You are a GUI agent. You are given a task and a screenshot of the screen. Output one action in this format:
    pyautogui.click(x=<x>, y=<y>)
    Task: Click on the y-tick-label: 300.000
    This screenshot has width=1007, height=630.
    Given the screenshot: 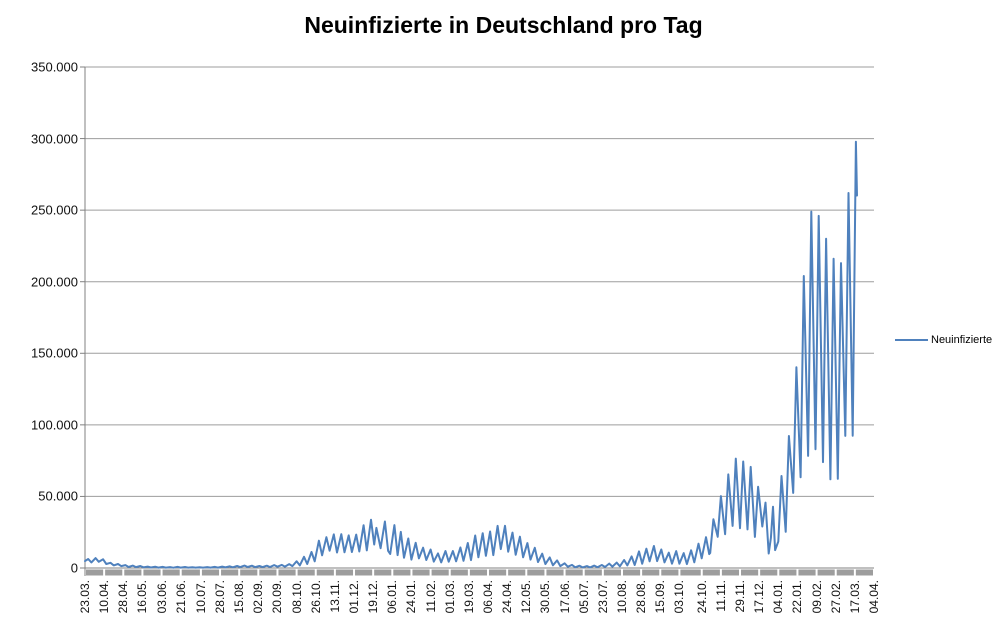 What is the action you would take?
    pyautogui.click(x=54, y=139)
    